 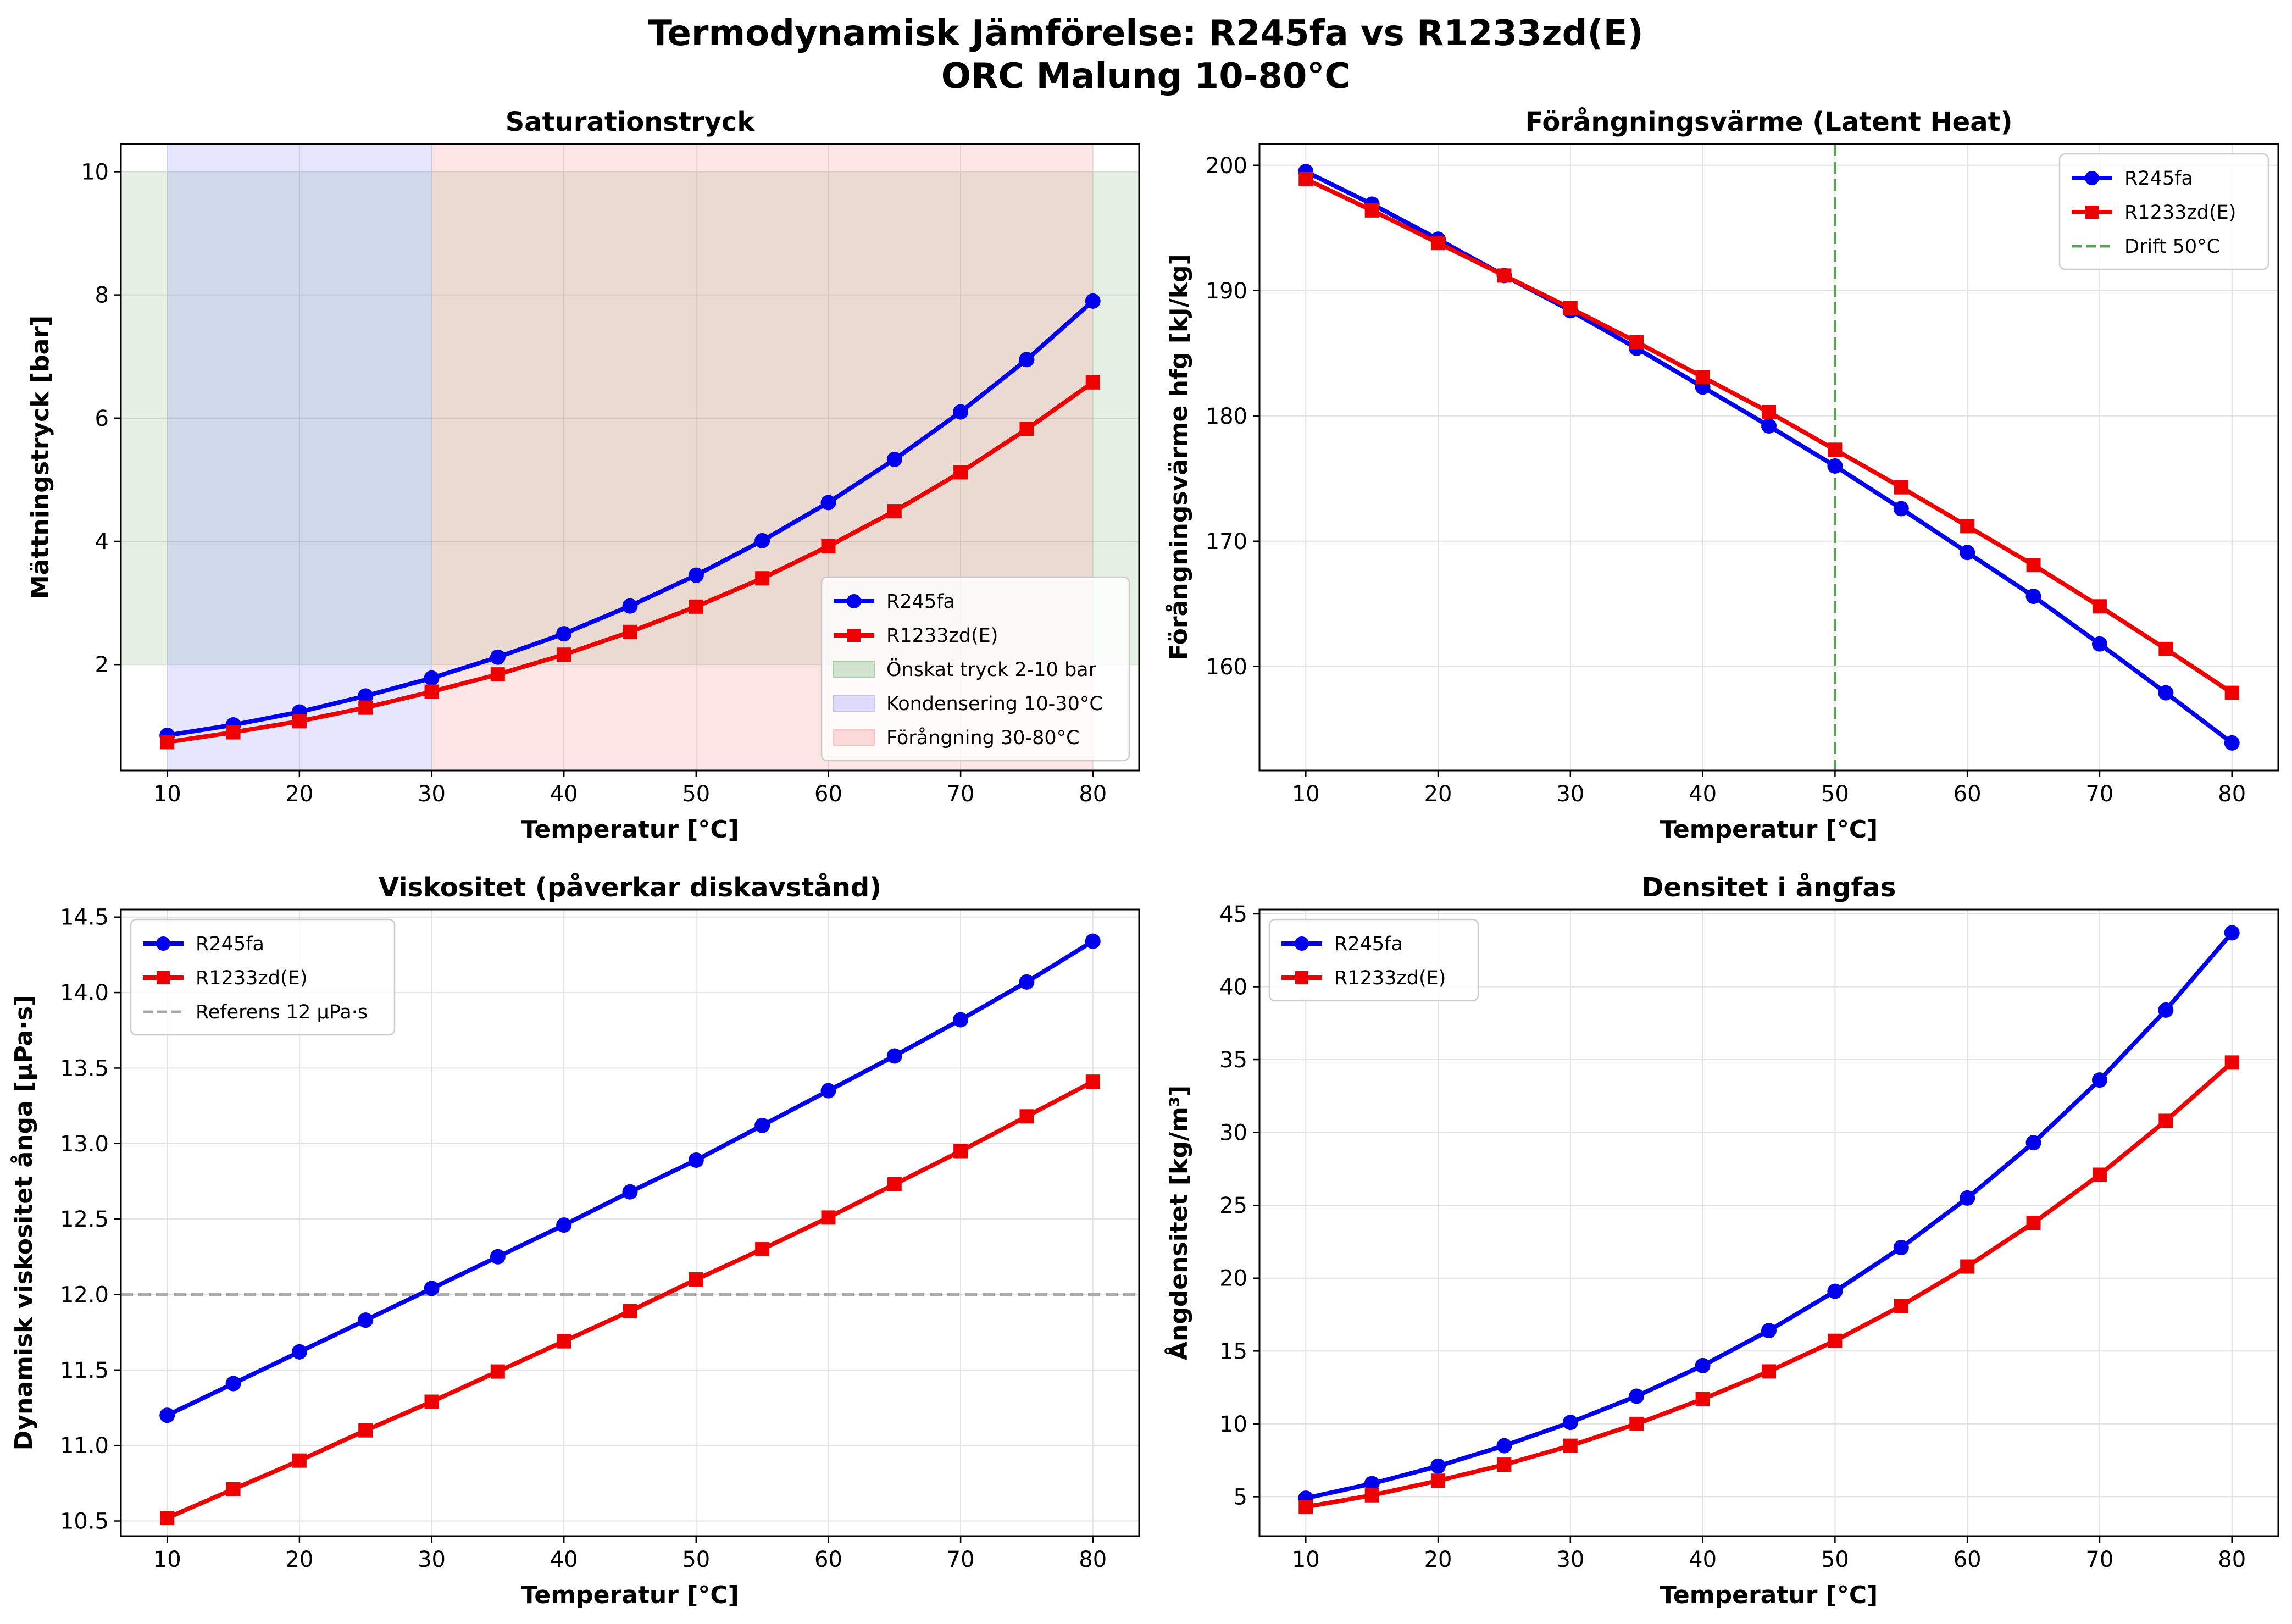 What do you see at coordinates (300, 457) in the screenshot?
I see `band-condensation` at bounding box center [300, 457].